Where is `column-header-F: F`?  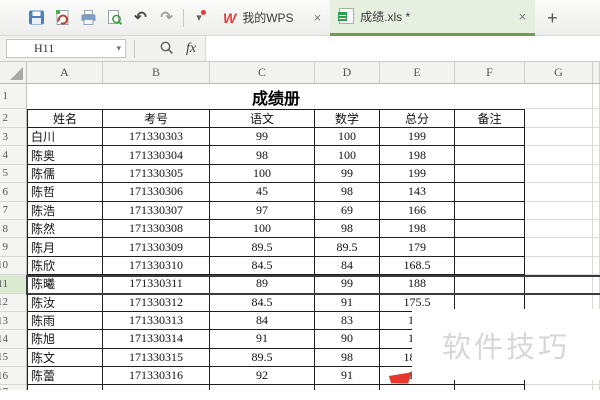 column-header-F: F is located at coordinates (490, 72).